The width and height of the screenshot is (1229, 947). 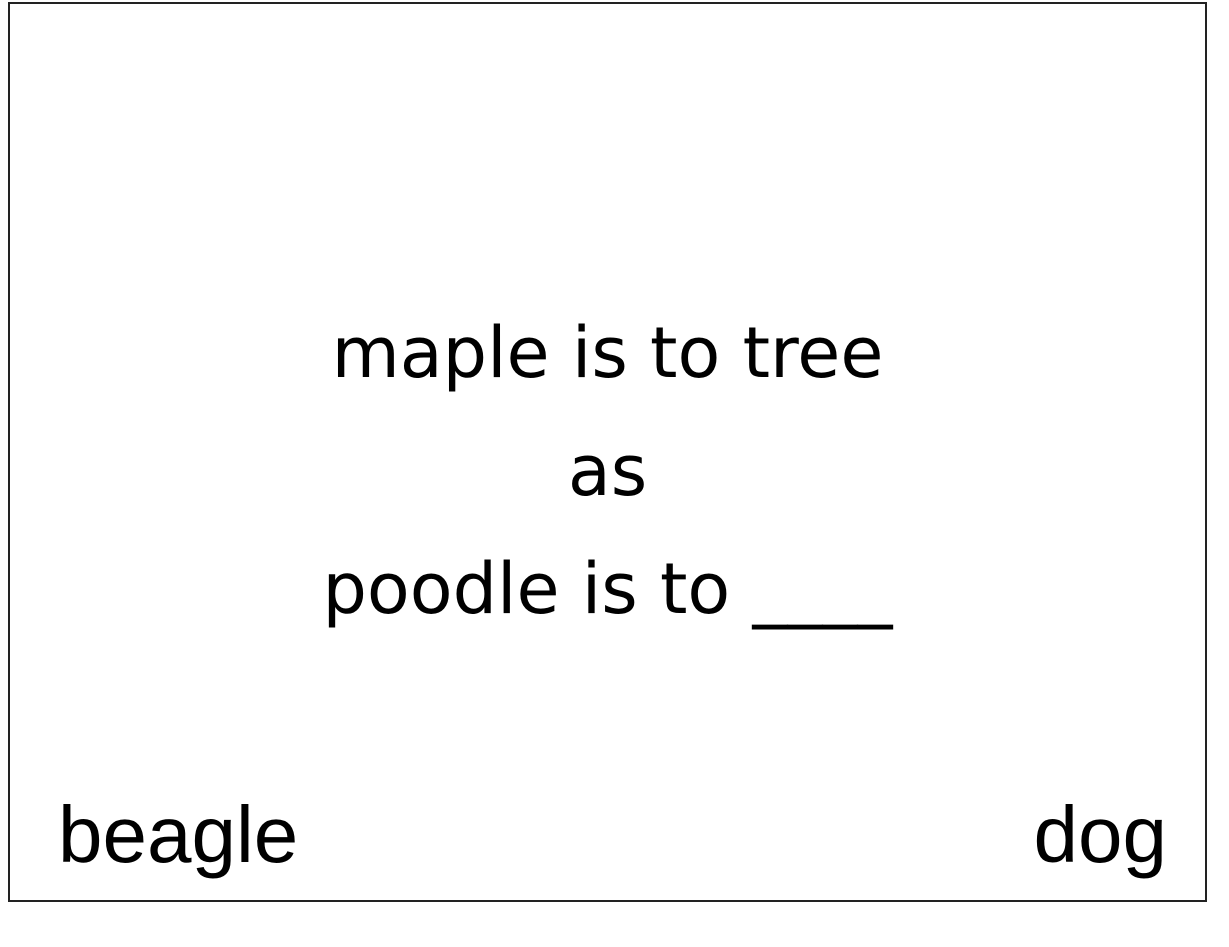 I want to click on option-right: dog, so click(x=1100, y=834).